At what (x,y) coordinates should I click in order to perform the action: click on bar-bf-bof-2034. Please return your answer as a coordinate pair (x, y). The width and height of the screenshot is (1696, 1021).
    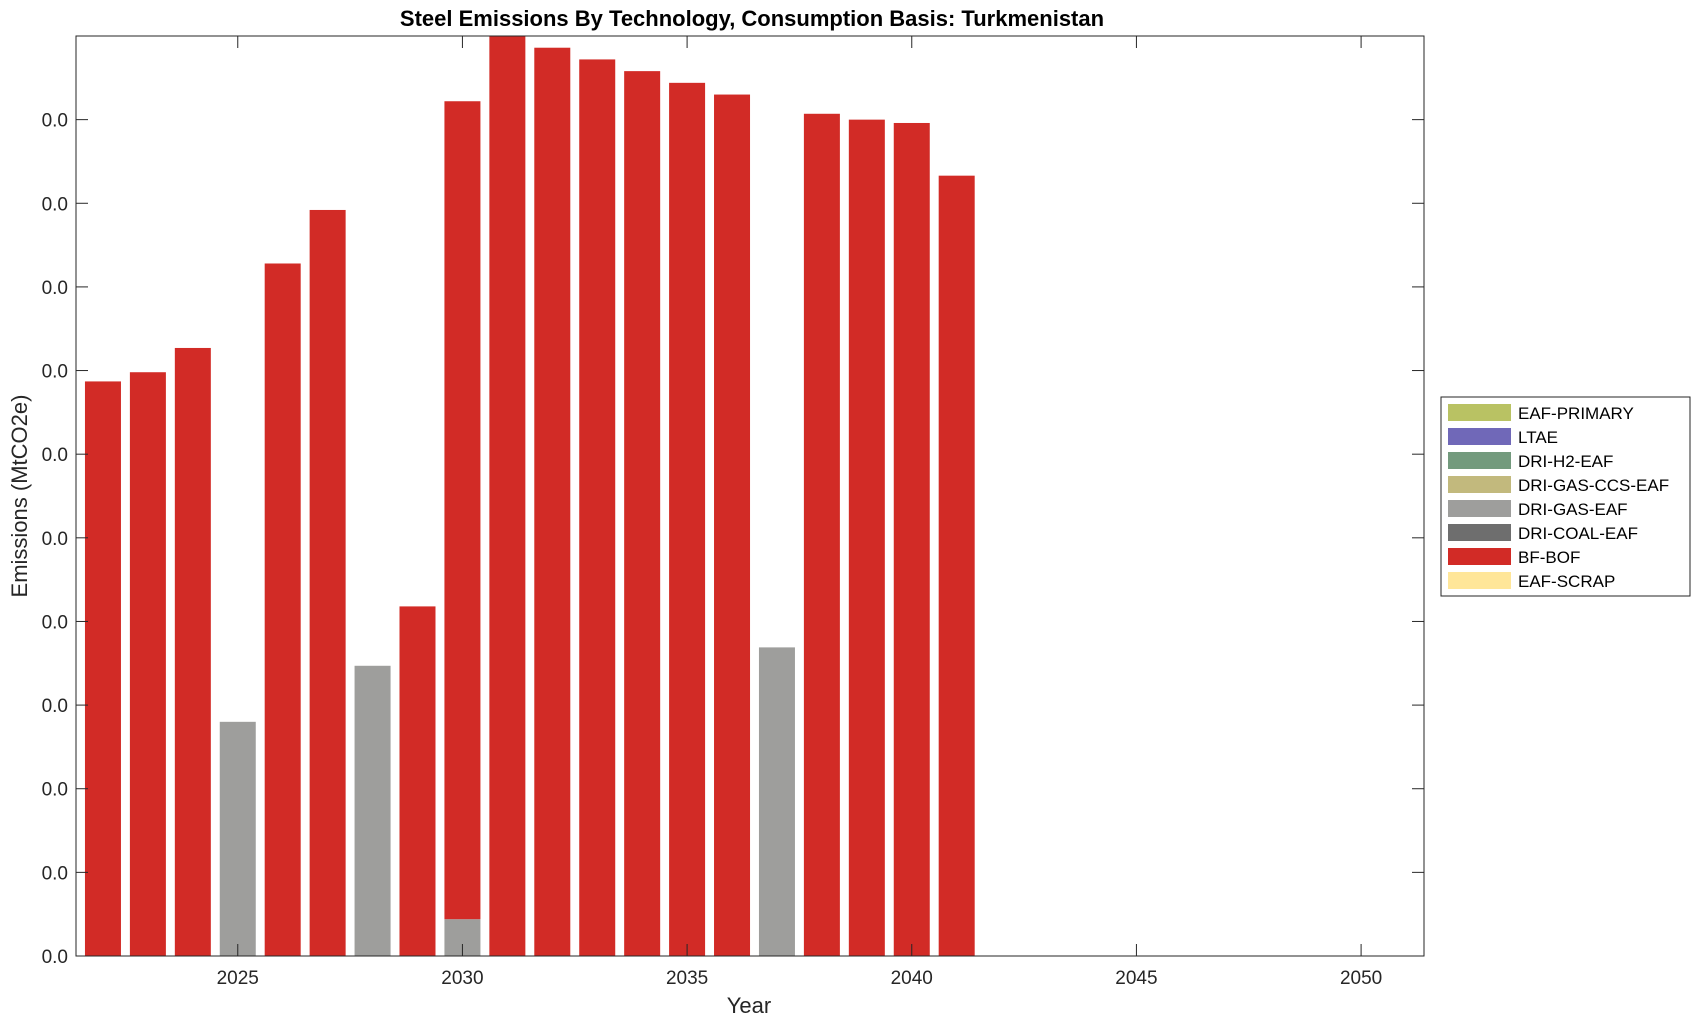
    Looking at the image, I should click on (642, 513).